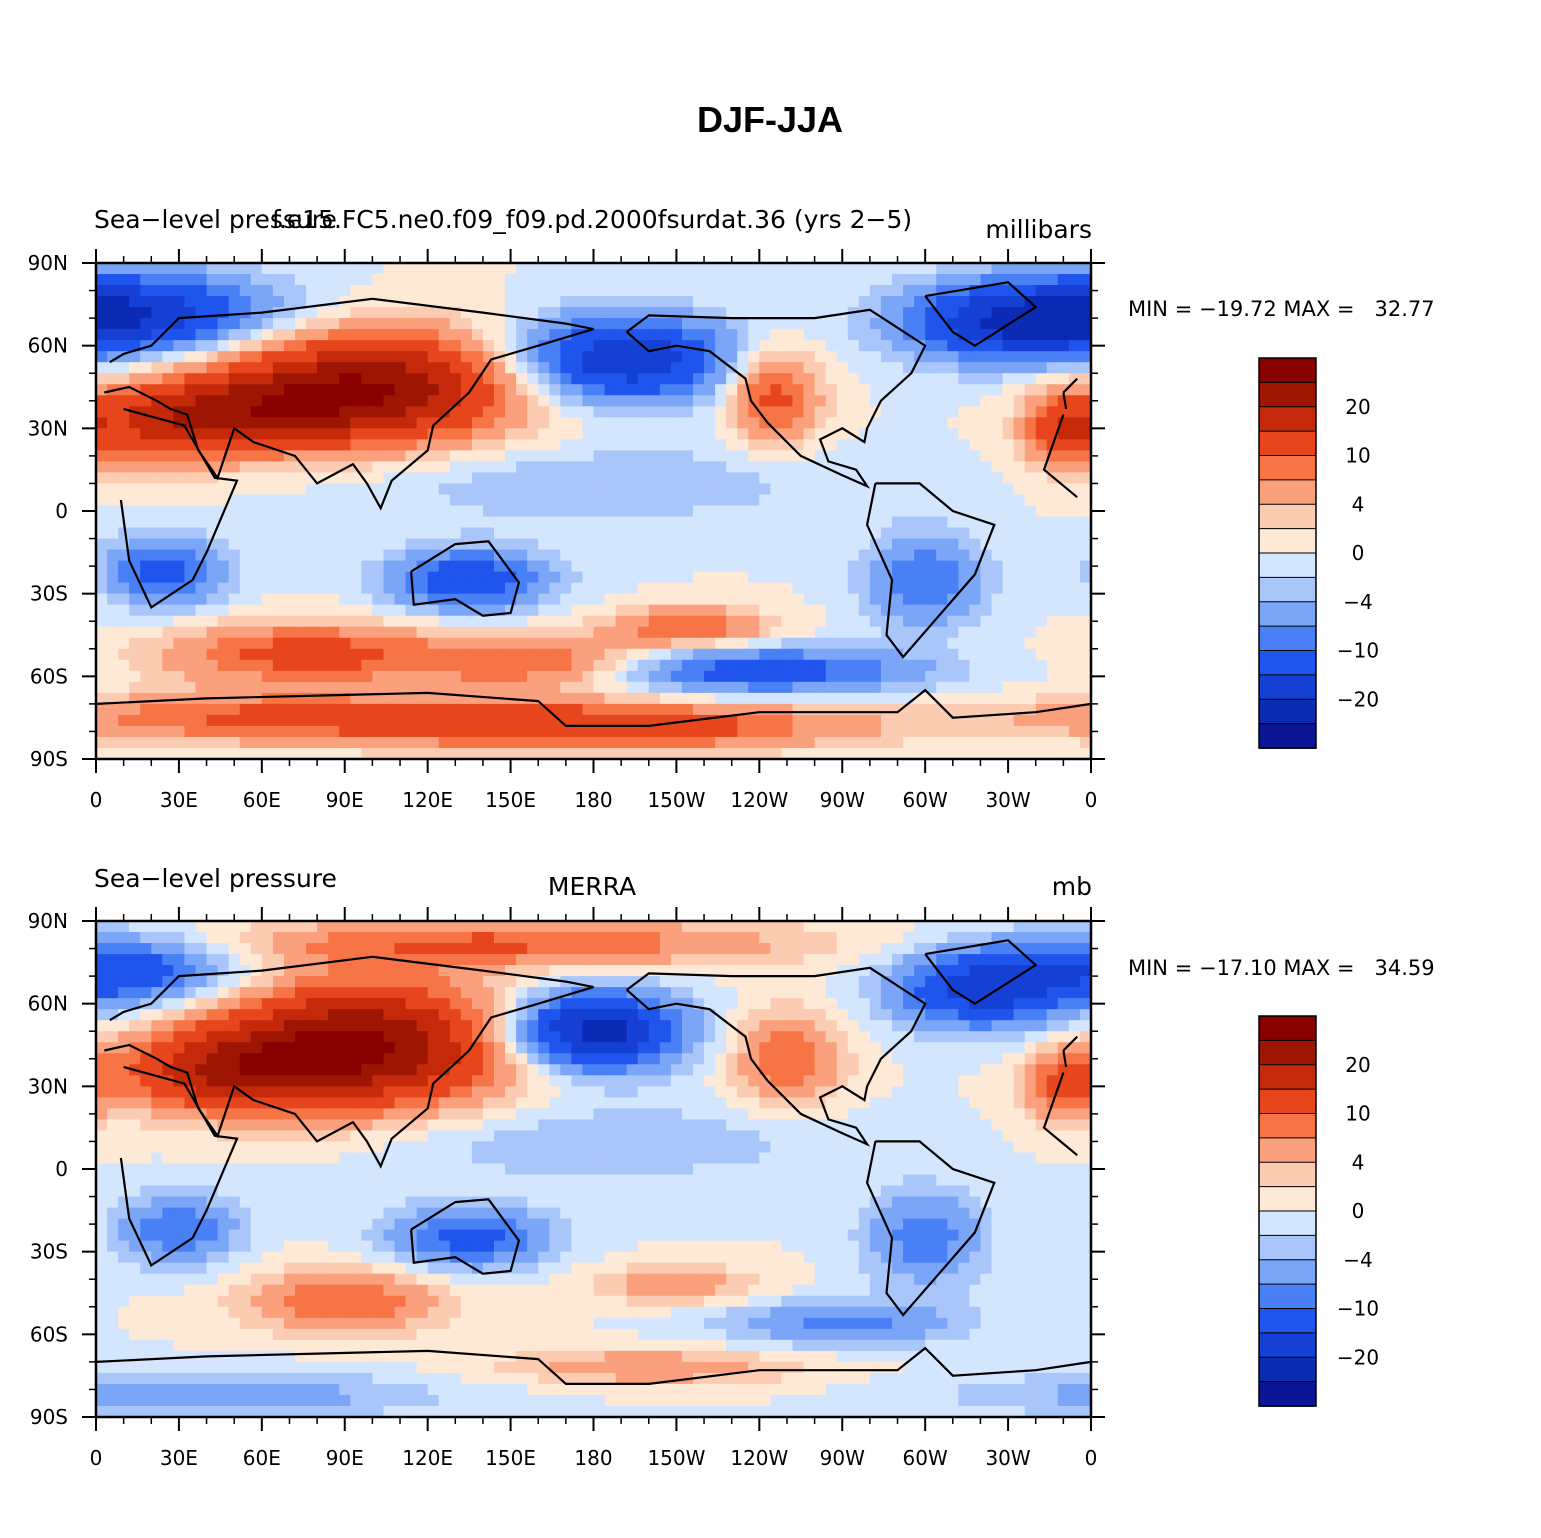  Describe the element at coordinates (1091, 800) in the screenshot. I see `x-tick-label: 0` at that location.